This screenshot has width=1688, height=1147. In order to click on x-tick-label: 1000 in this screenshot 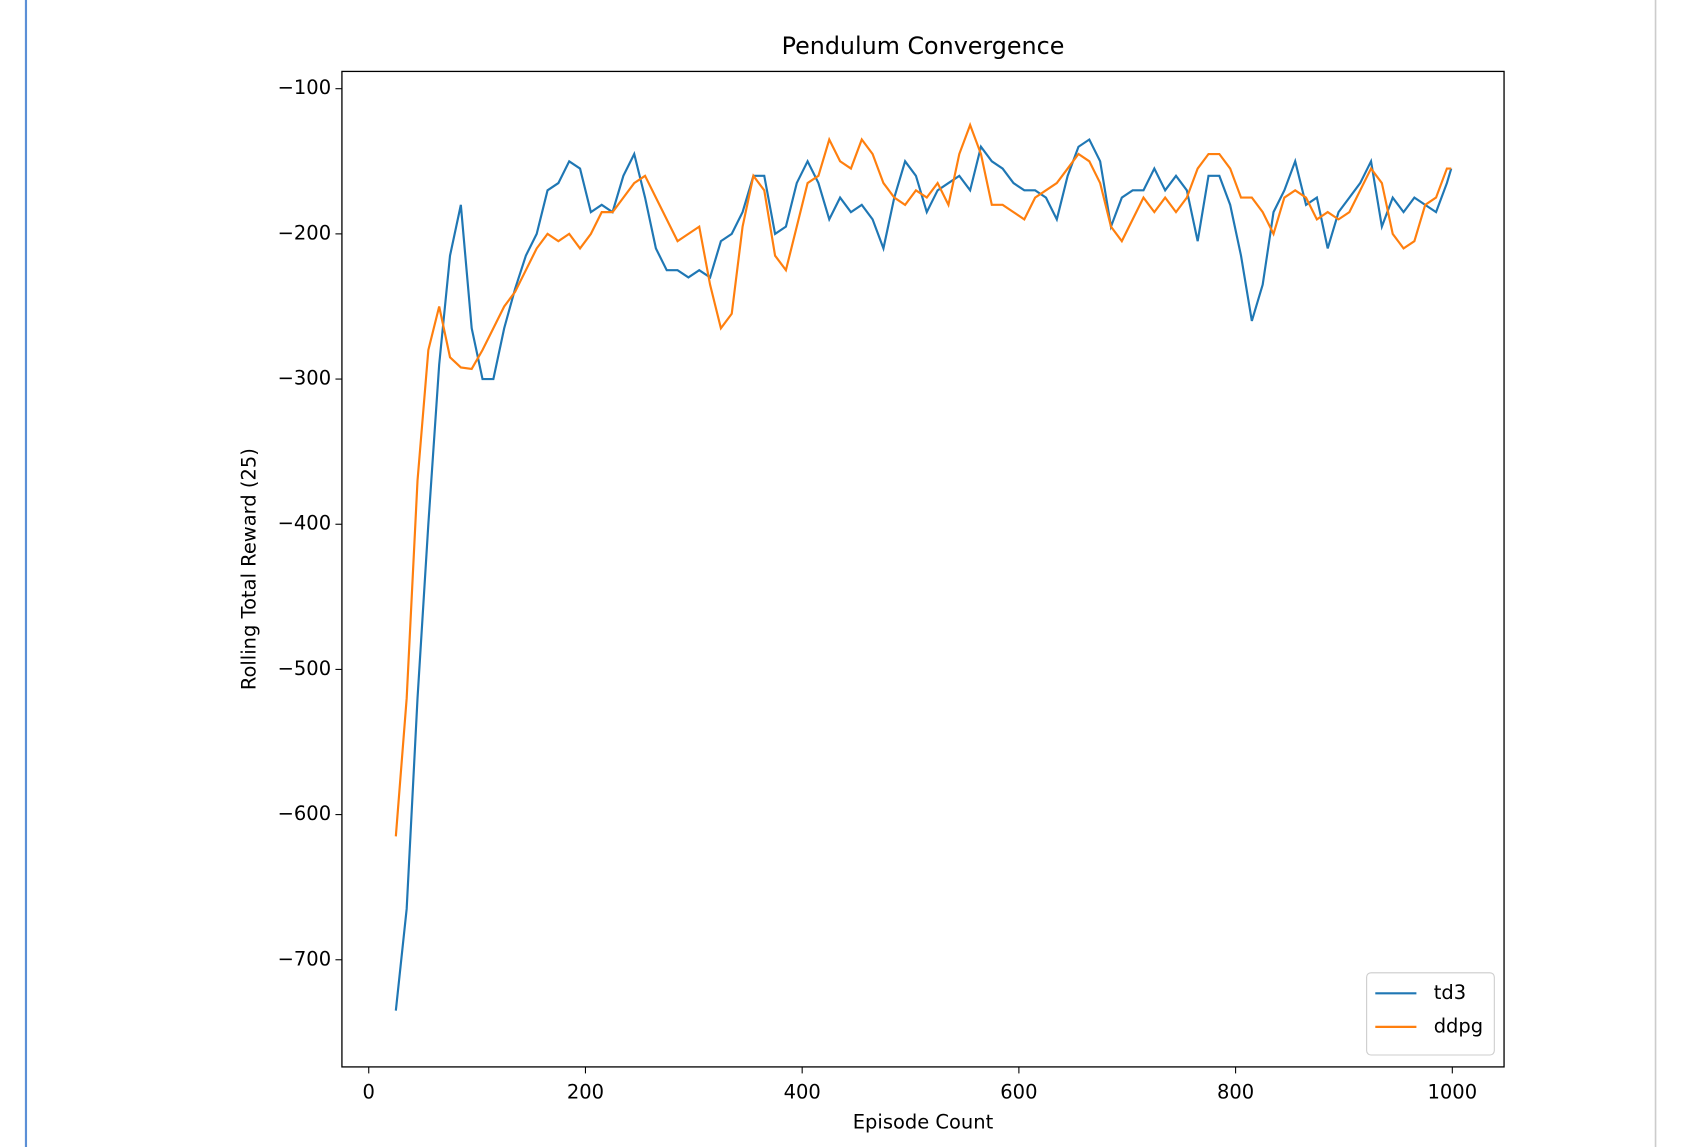, I will do `click(1453, 1091)`.